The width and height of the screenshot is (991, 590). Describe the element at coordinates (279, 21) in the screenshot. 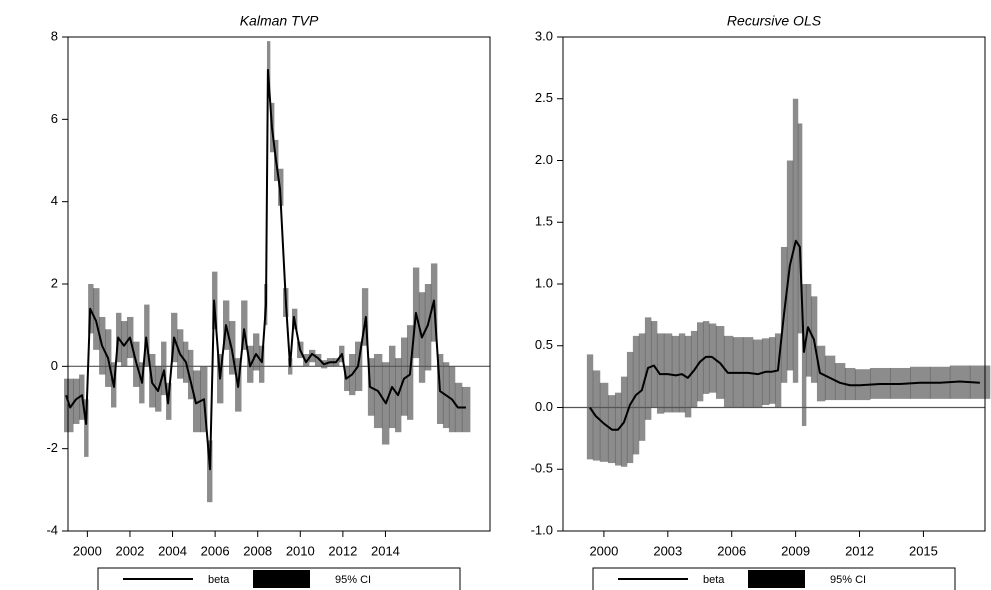

I see `chart-title: Kalman TVP` at that location.